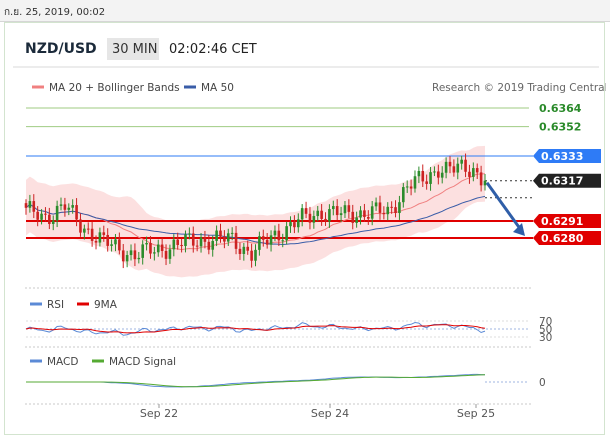  I want to click on x-tick-label: Sep 22, so click(159, 413).